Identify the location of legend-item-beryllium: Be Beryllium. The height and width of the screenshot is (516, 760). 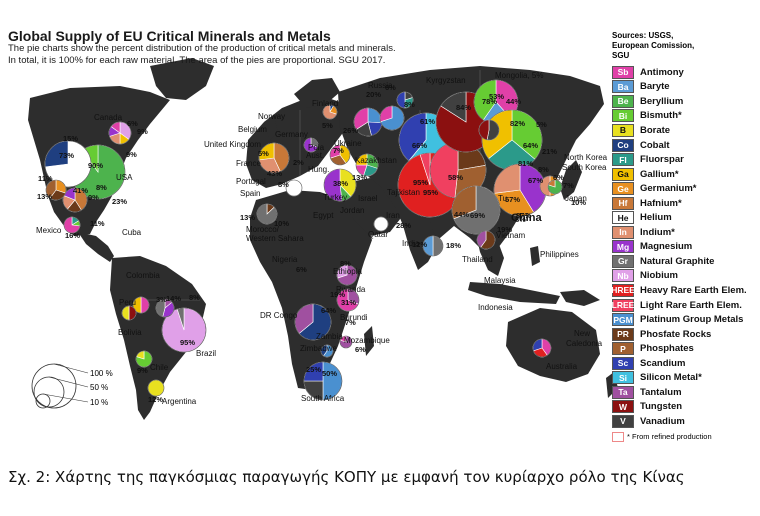
(685, 101).